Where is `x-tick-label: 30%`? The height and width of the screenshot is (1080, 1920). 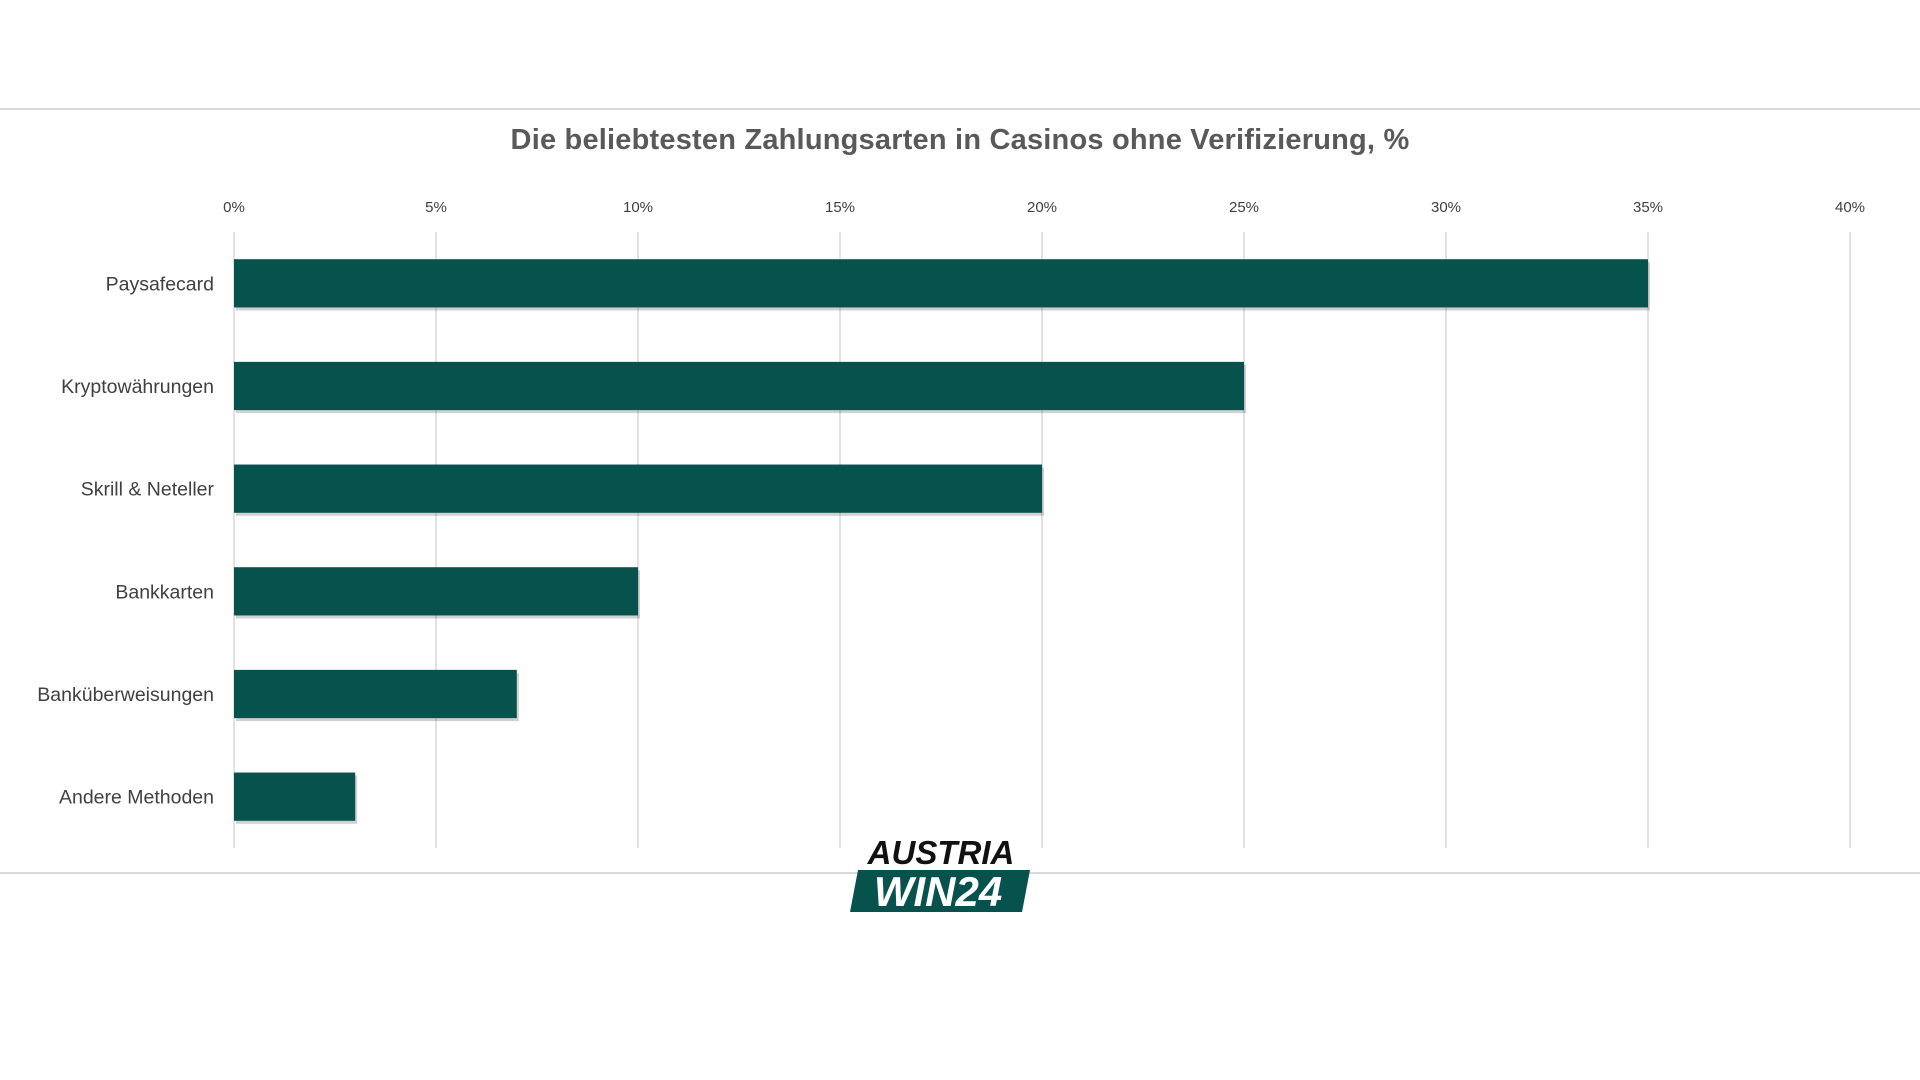 x-tick-label: 30% is located at coordinates (1446, 207).